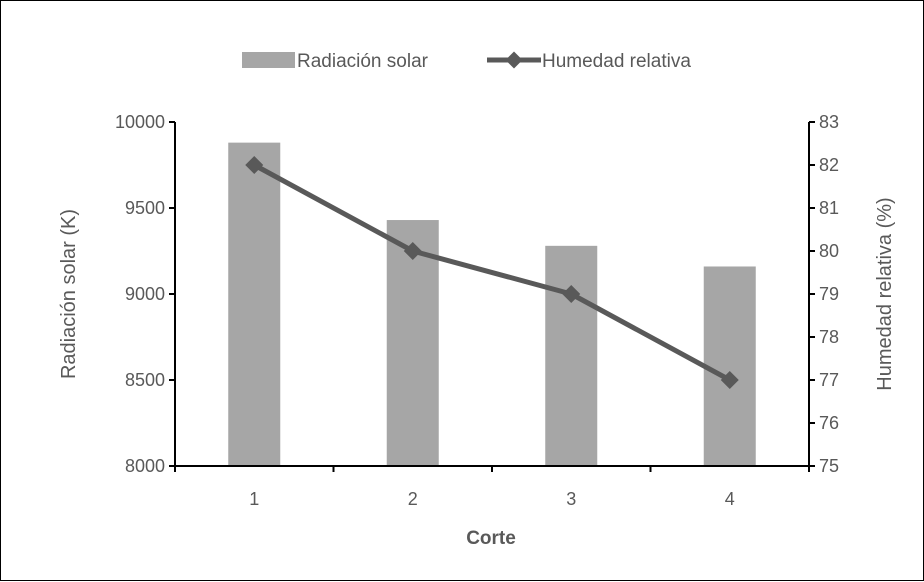 Image resolution: width=924 pixels, height=582 pixels. I want to click on y-right-tick-label: 83, so click(829, 122).